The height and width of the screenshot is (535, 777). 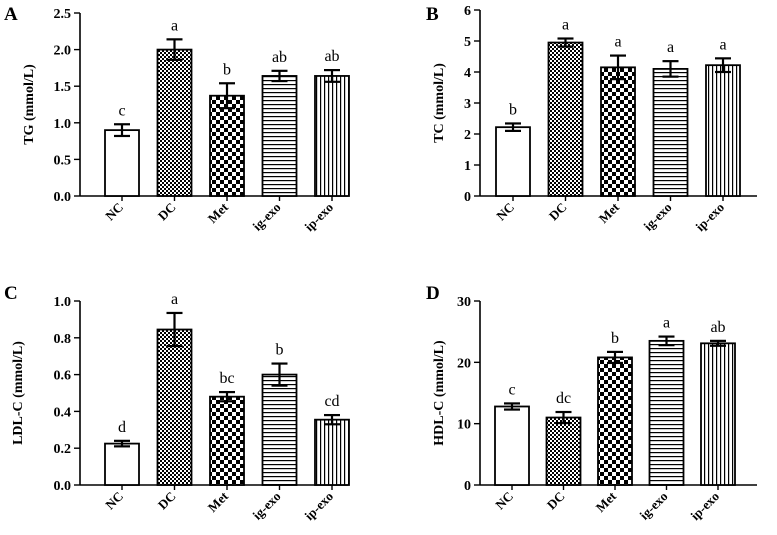 I want to click on y-tick-label: 4, so click(x=467, y=73).